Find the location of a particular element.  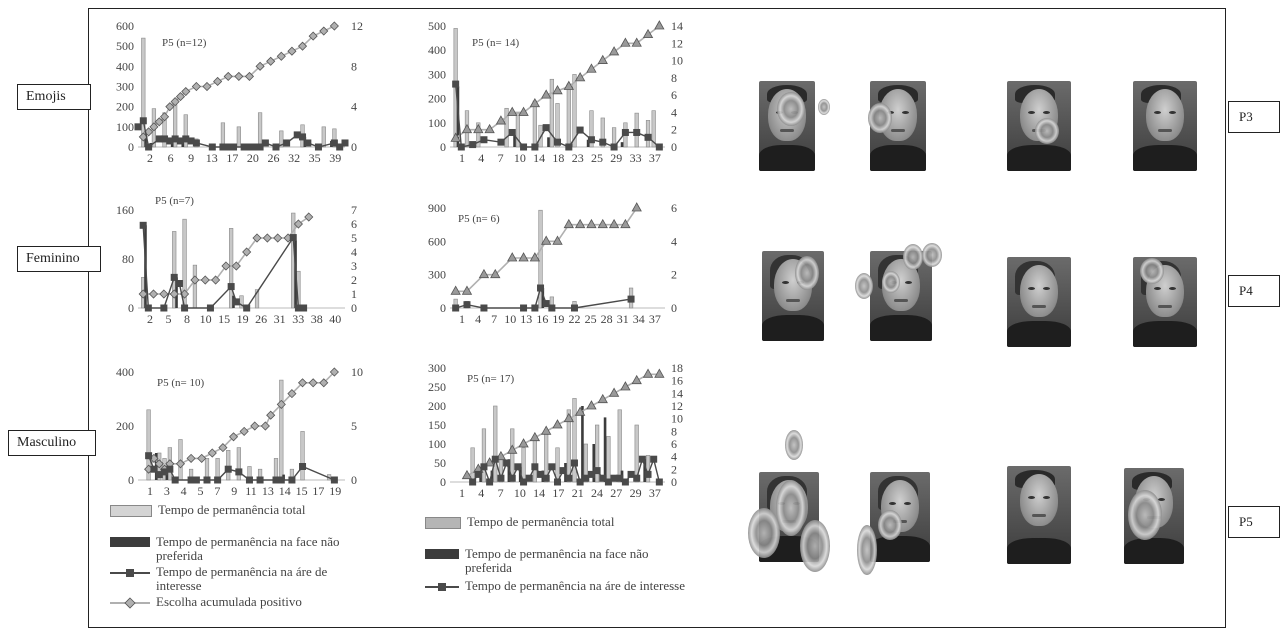

x-tick-label: 8 is located at coordinates (187, 319).